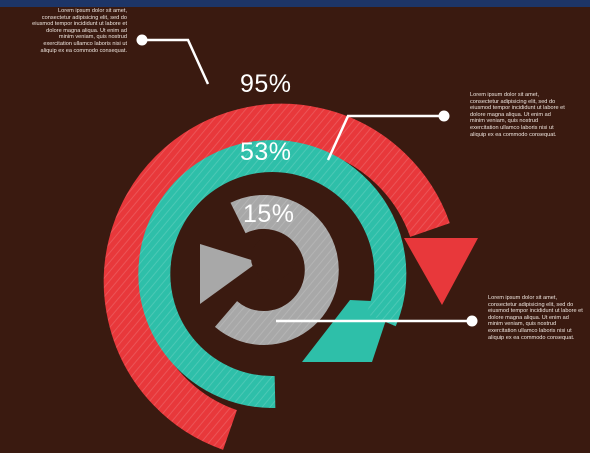 The image size is (590, 453). What do you see at coordinates (388, 135) in the screenshot?
I see `leader-line-right-upper` at bounding box center [388, 135].